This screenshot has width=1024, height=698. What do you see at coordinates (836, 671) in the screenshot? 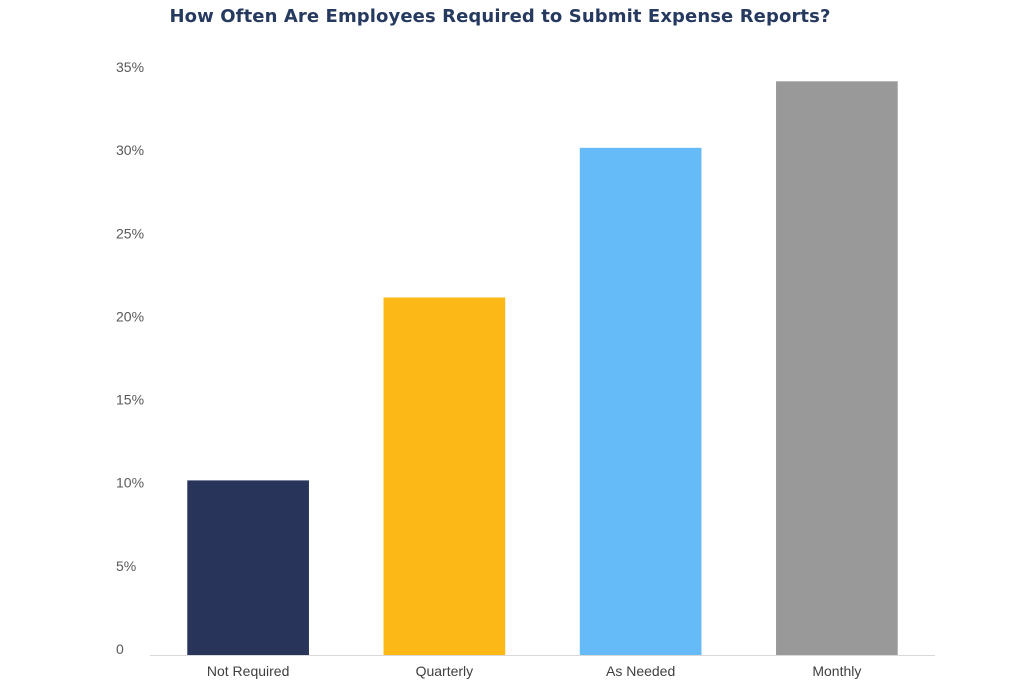
I see `x-category-label: Monthly` at bounding box center [836, 671].